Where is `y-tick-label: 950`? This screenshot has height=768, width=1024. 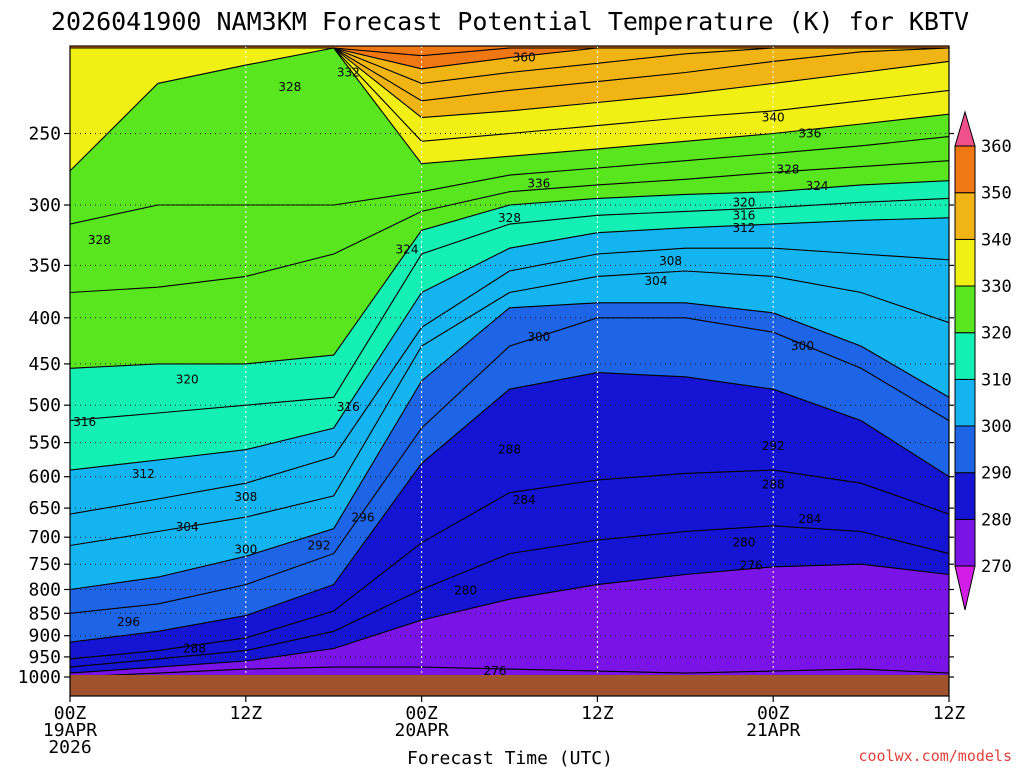
y-tick-label: 950 is located at coordinates (44, 657).